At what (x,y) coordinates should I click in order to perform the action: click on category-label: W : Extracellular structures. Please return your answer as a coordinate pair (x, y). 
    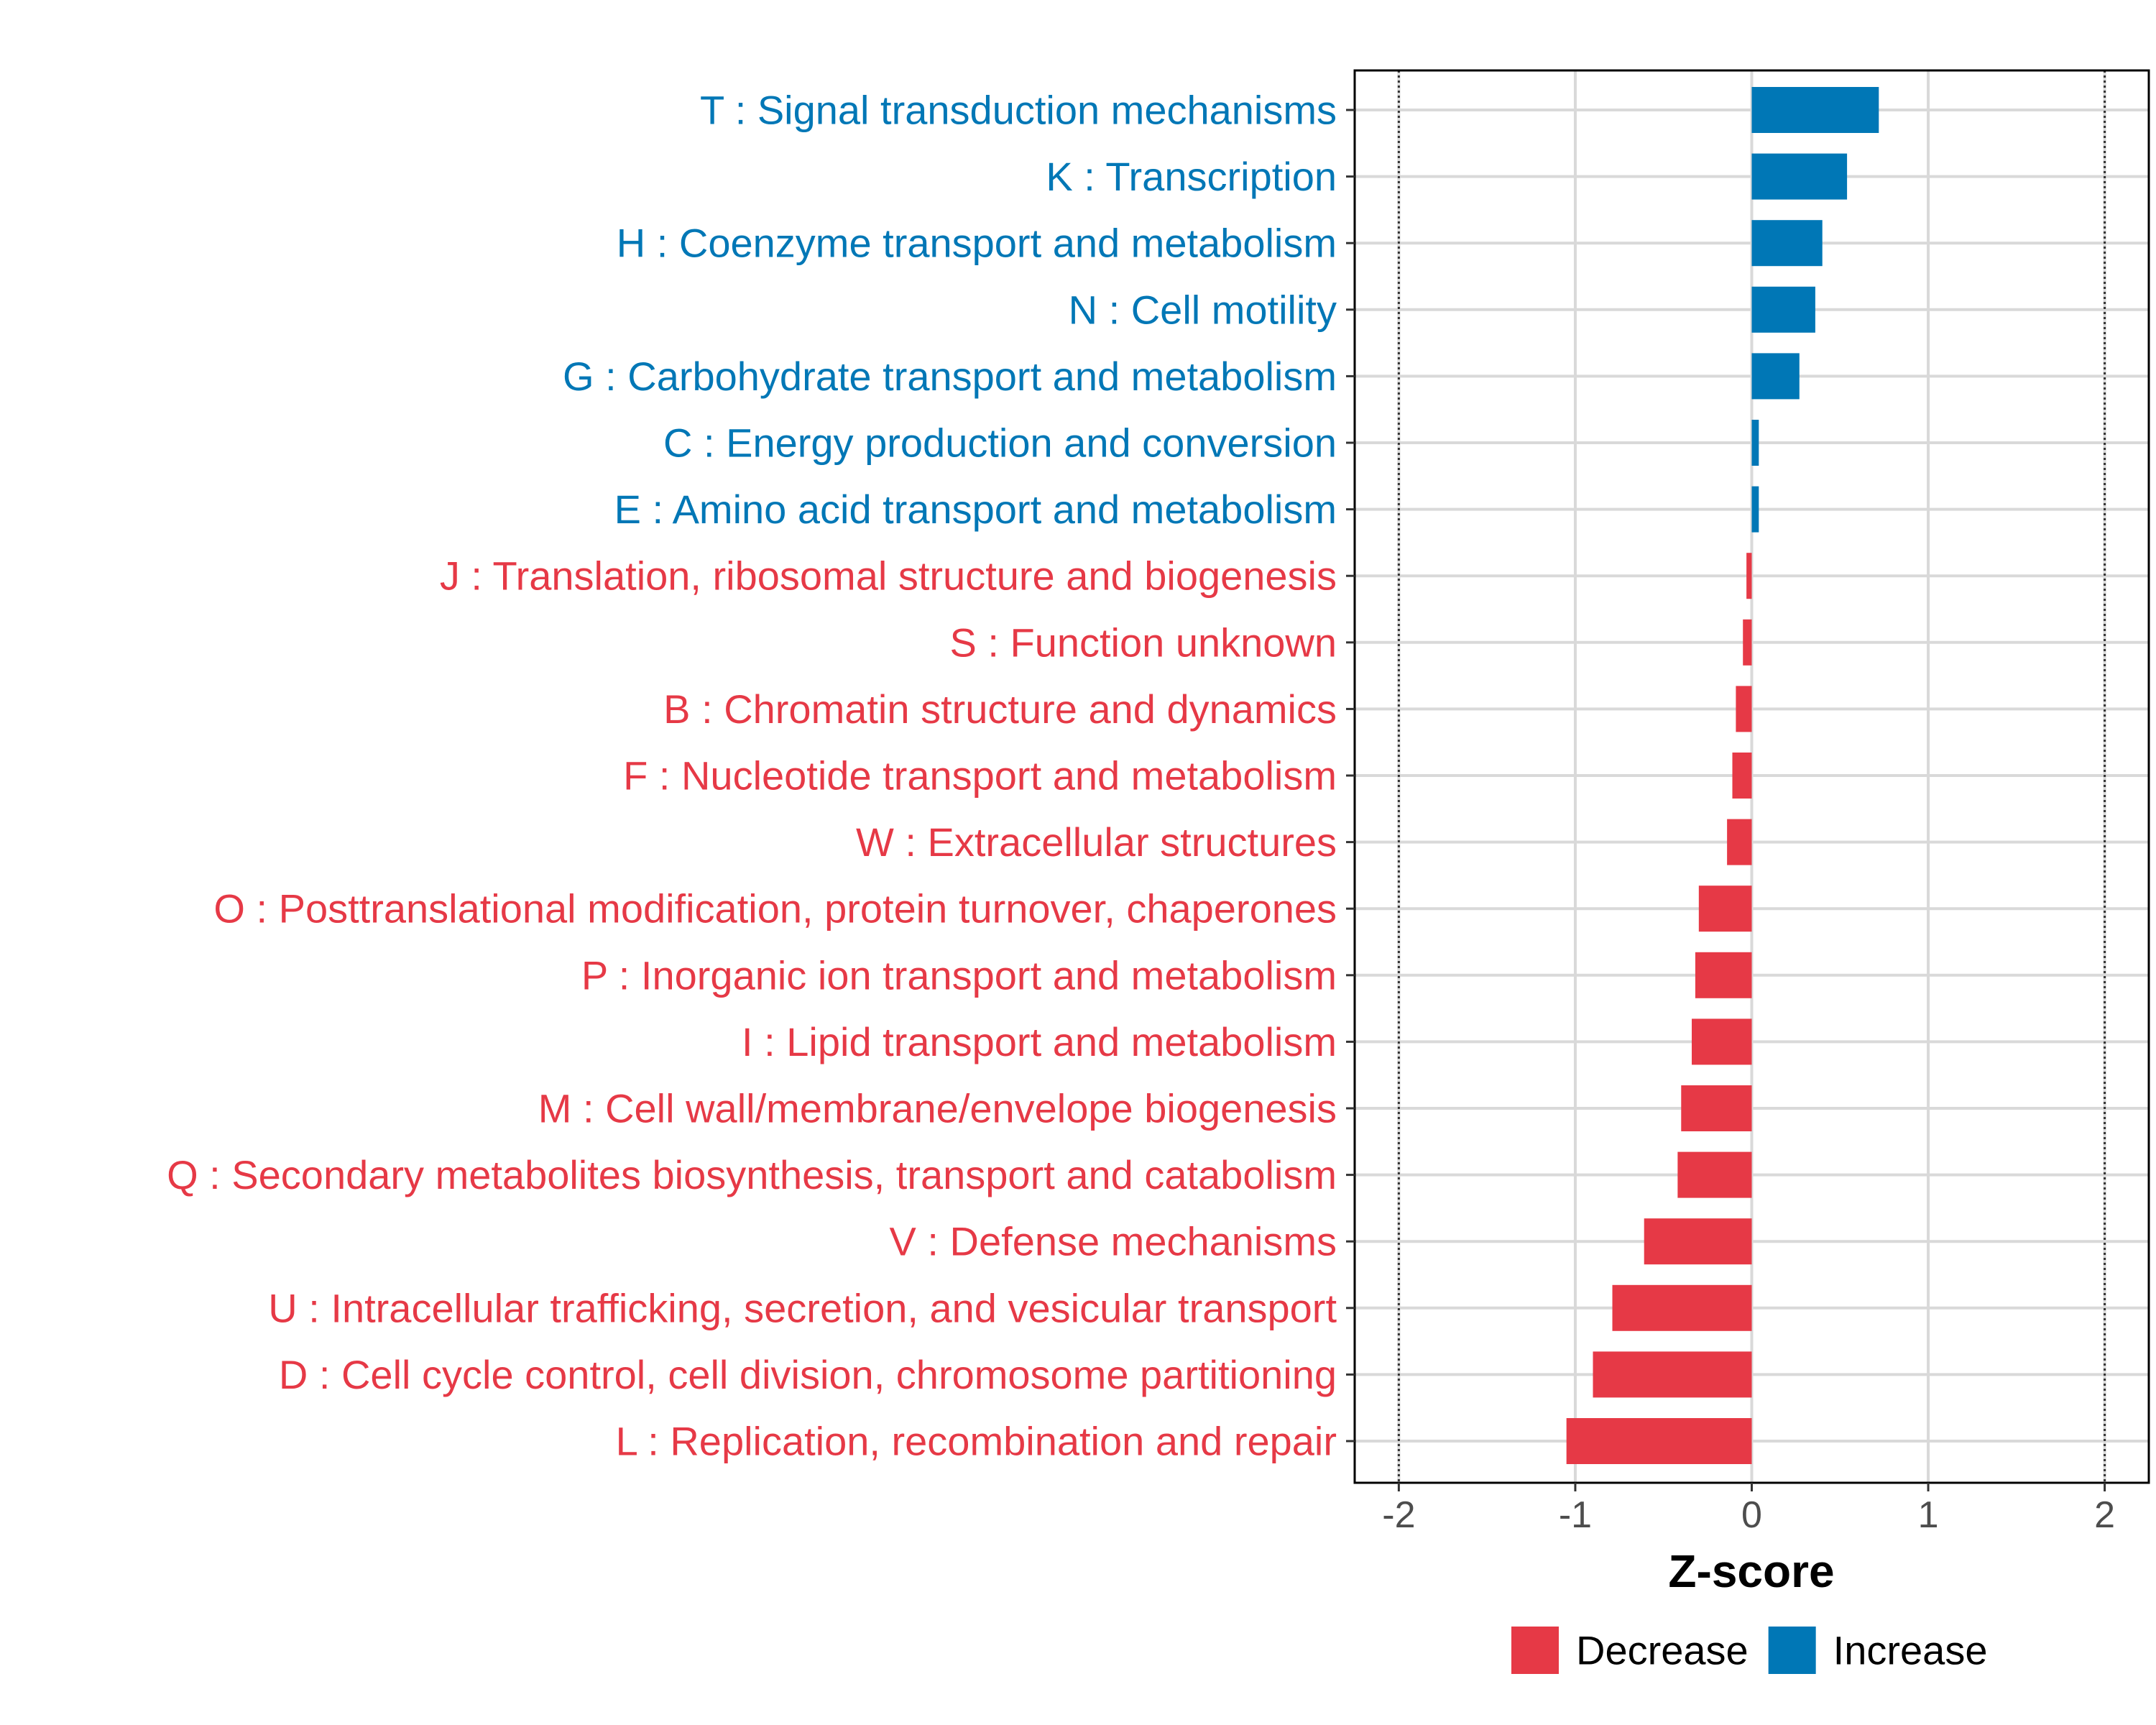
    Looking at the image, I should click on (1096, 842).